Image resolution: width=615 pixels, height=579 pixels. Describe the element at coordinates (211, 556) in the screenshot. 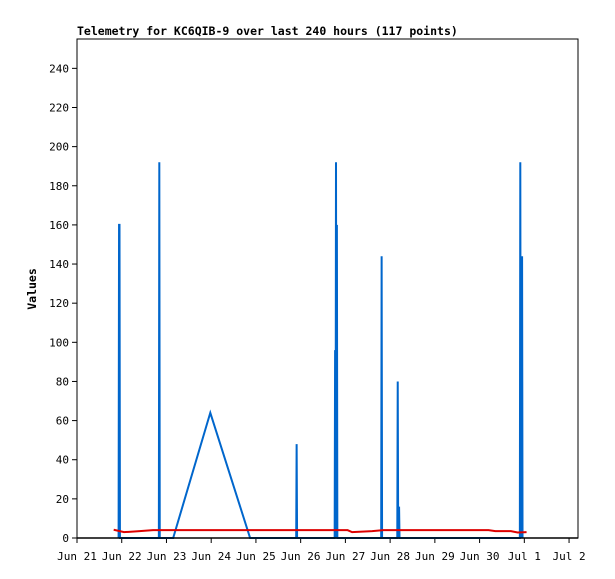

I see `x-tick-label: Jun 24` at that location.